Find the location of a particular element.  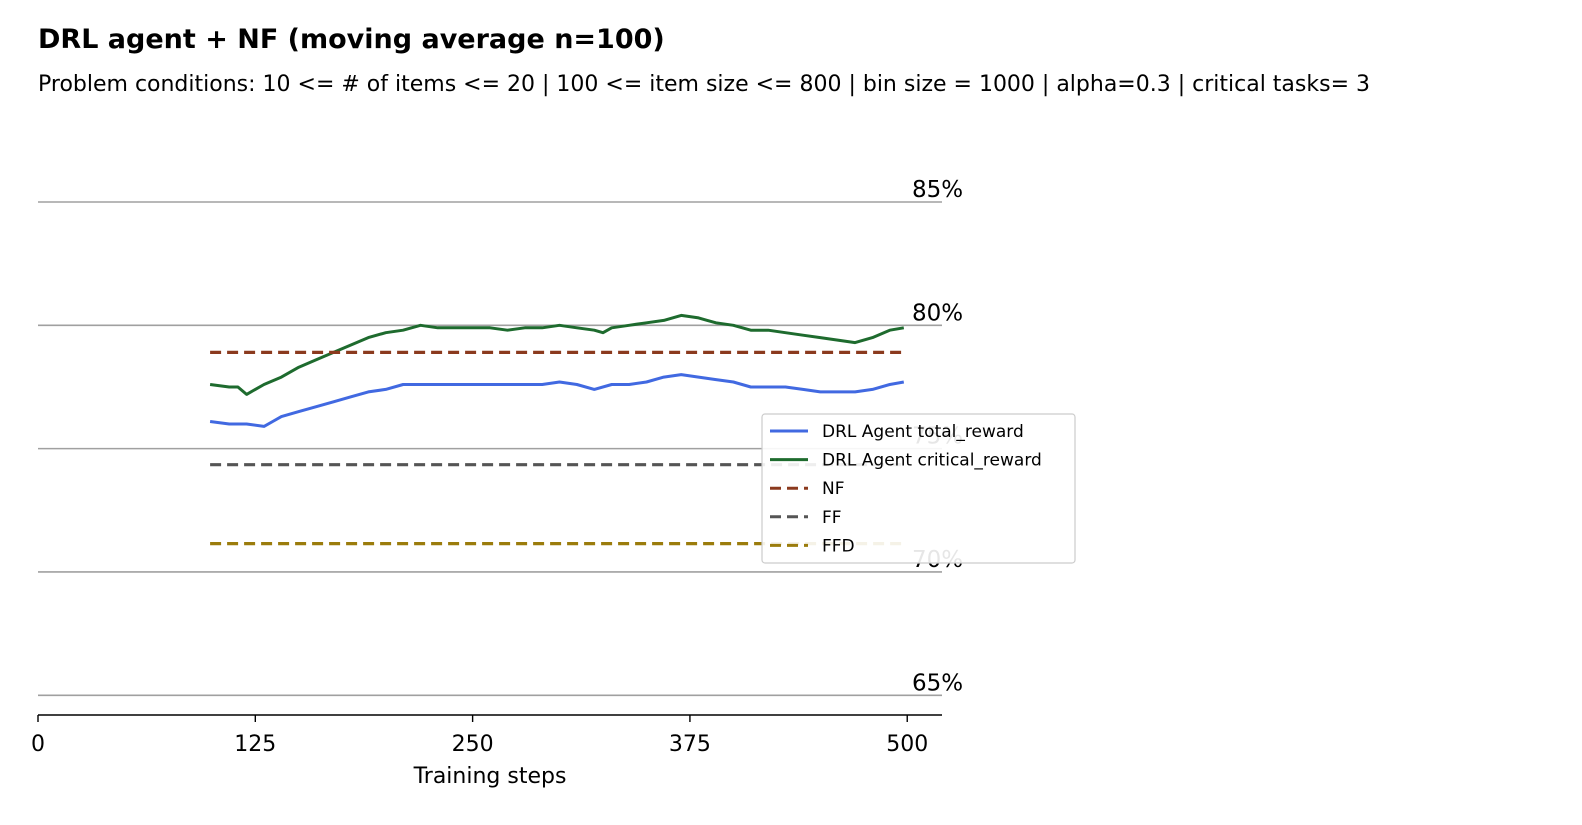

x-tick-label-0: 0 is located at coordinates (38, 744).